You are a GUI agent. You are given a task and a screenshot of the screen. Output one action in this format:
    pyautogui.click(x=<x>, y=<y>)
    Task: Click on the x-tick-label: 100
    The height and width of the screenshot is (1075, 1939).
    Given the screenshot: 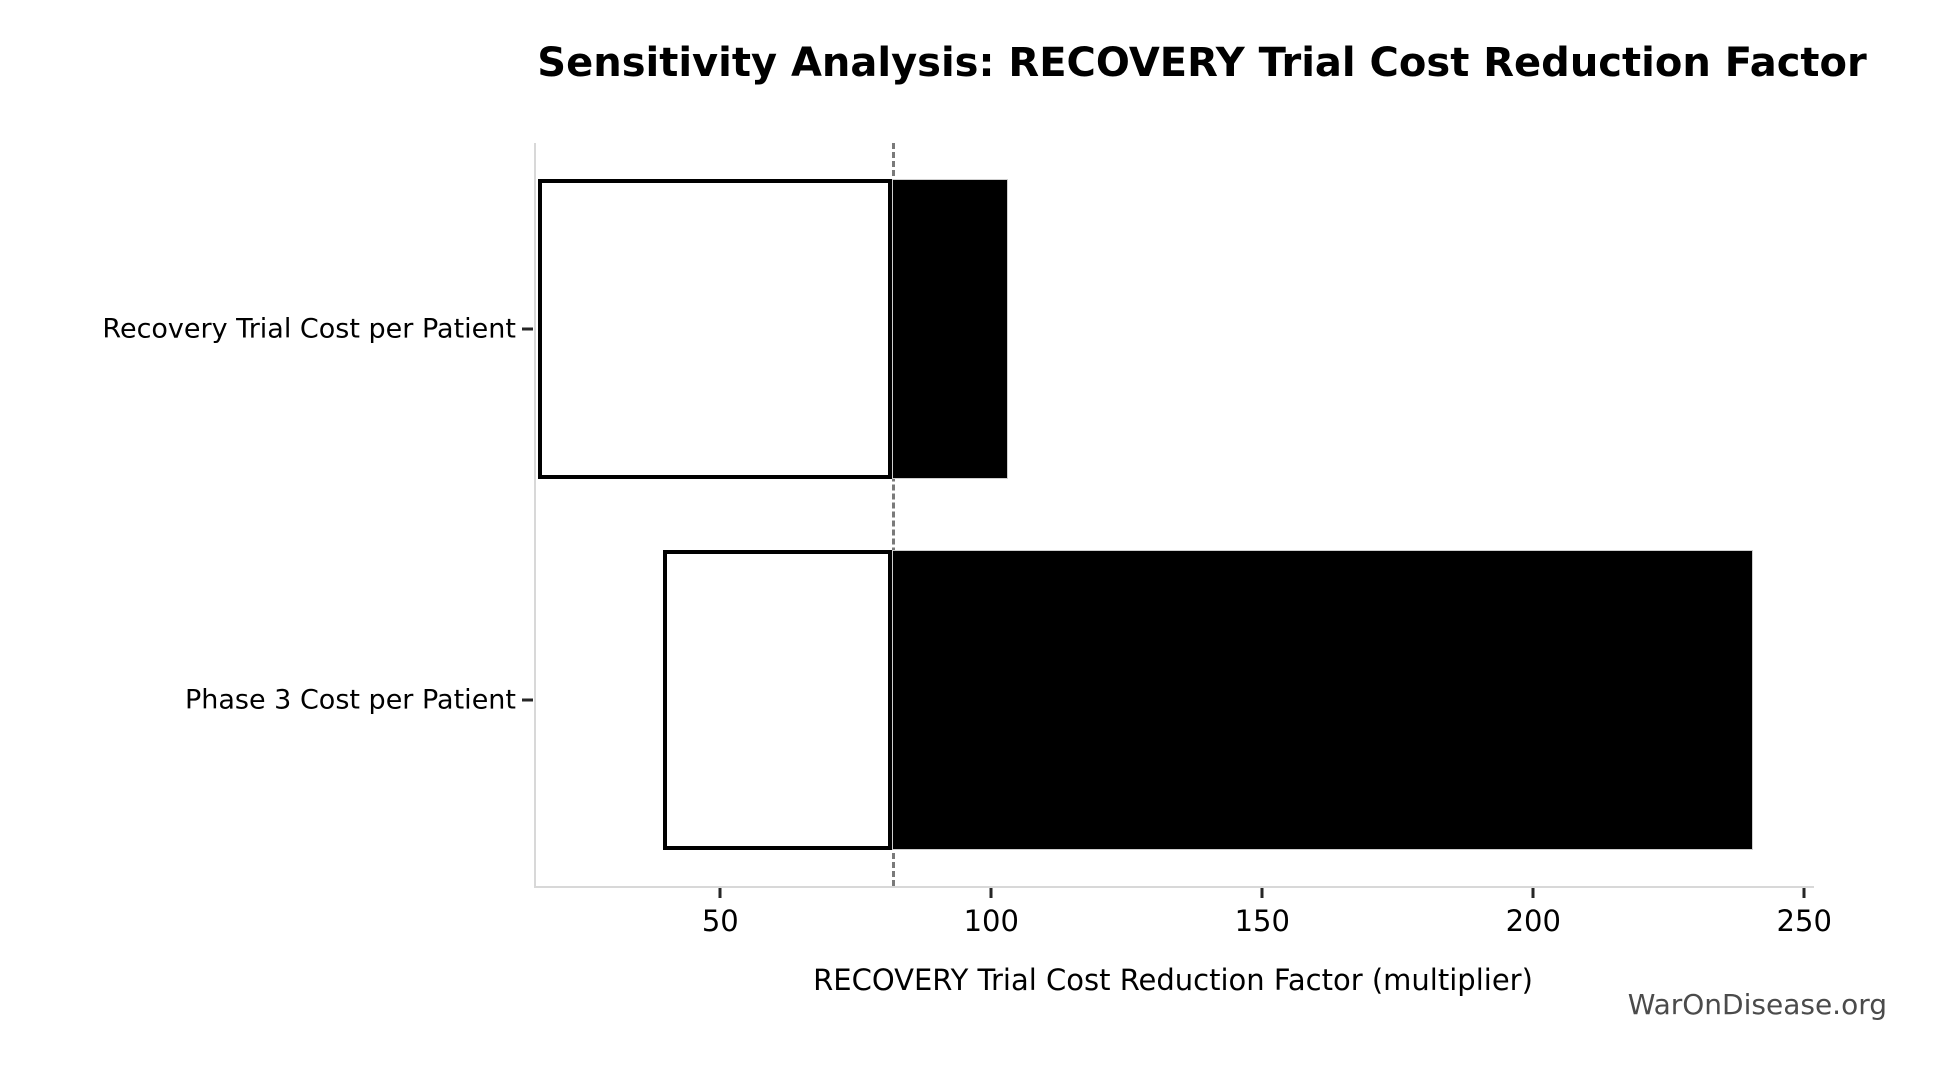 What is the action you would take?
    pyautogui.click(x=991, y=921)
    